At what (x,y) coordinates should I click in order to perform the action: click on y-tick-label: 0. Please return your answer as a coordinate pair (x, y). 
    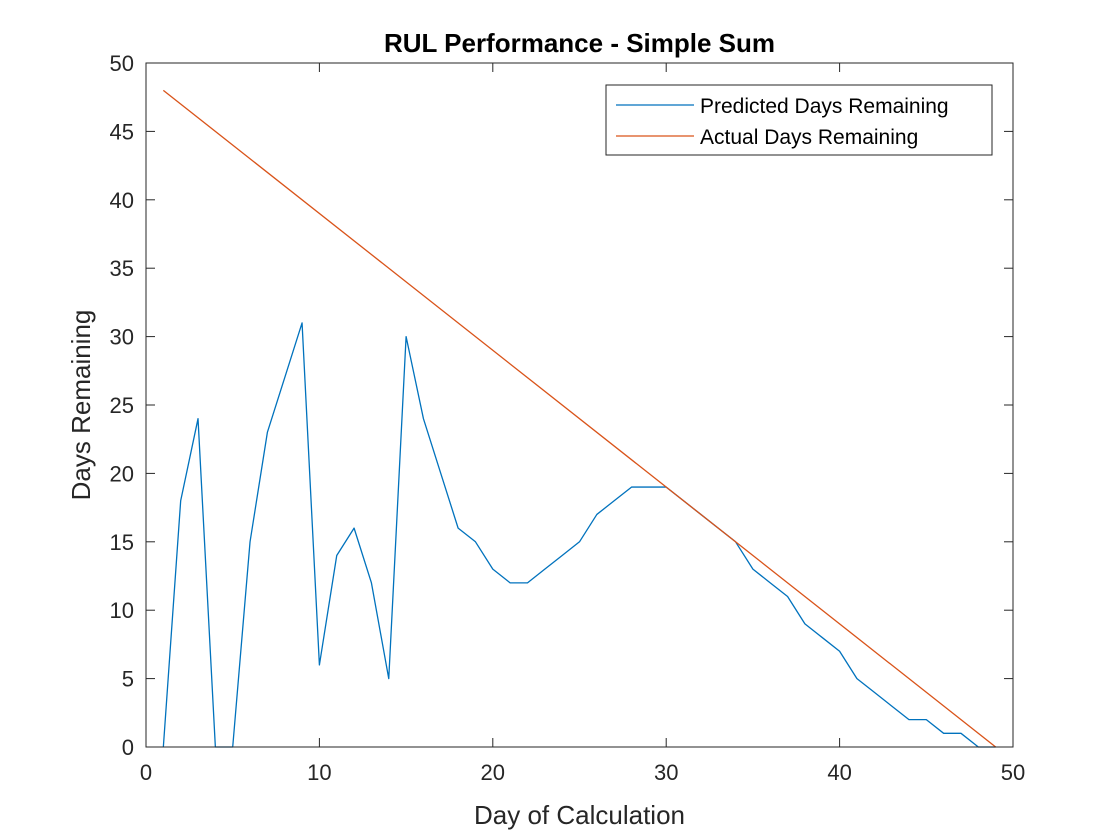
    Looking at the image, I should click on (128, 747).